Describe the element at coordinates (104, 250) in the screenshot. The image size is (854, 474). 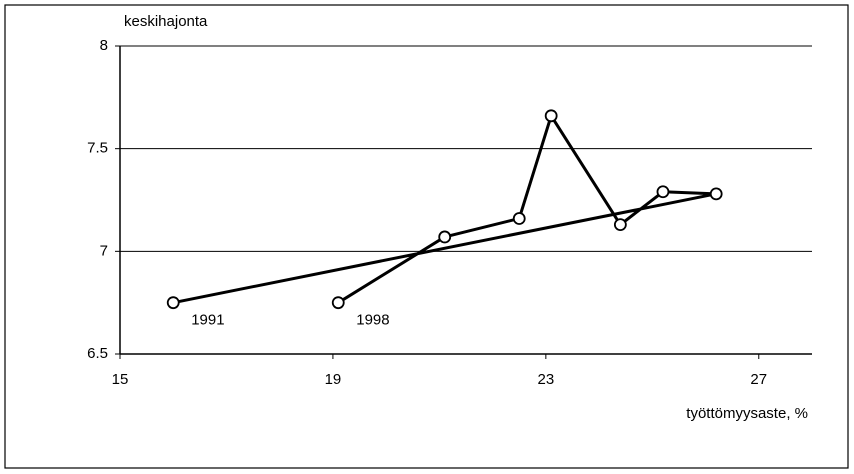
I see `y-tick-label: 7` at that location.